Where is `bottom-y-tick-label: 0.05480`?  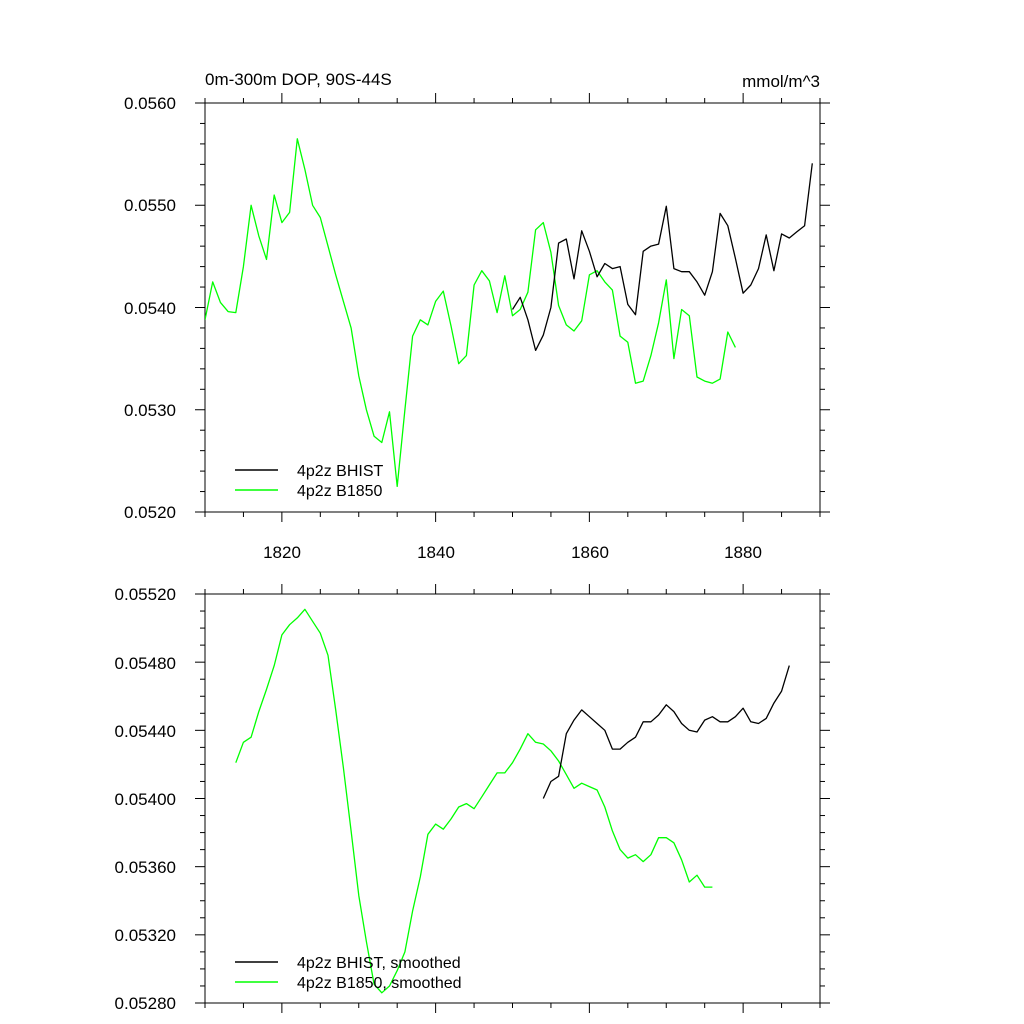 bottom-y-tick-label: 0.05480 is located at coordinates (145, 663).